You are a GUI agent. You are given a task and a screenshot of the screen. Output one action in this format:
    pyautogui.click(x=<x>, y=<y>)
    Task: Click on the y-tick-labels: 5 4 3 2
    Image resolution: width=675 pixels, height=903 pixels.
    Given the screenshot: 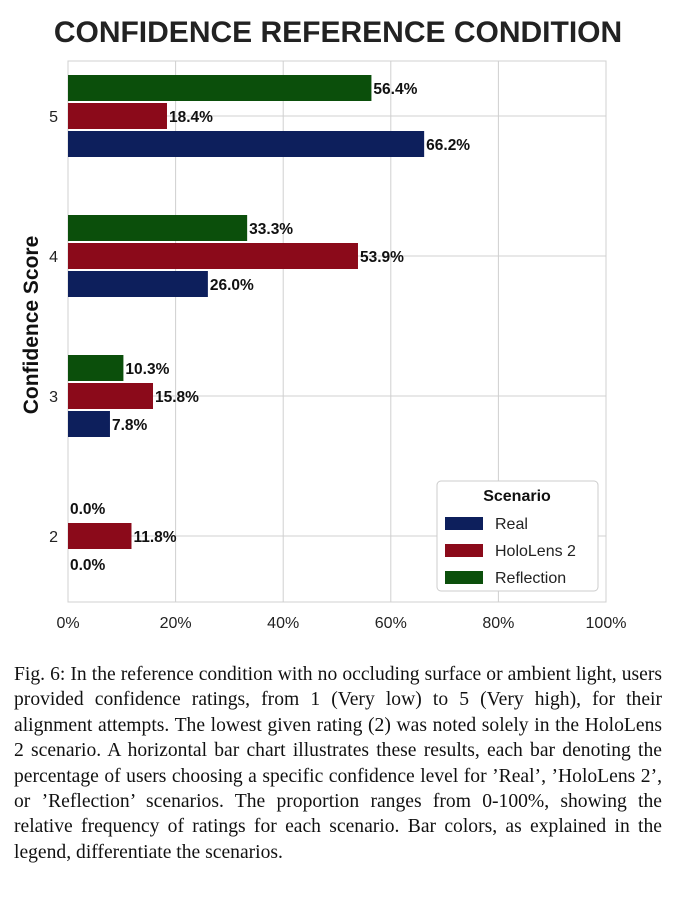 What is the action you would take?
    pyautogui.click(x=53, y=327)
    